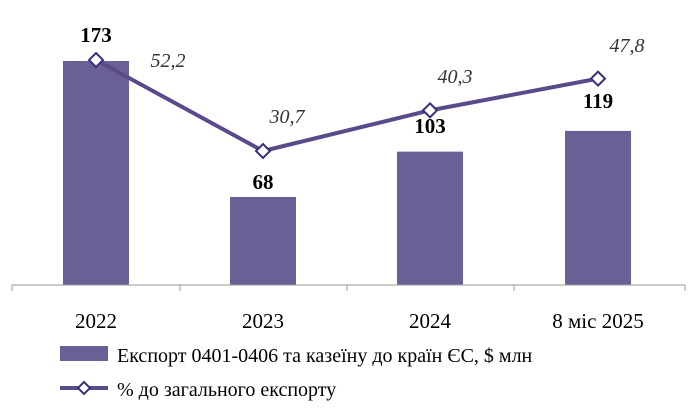  I want to click on bar-2023, so click(263, 240).